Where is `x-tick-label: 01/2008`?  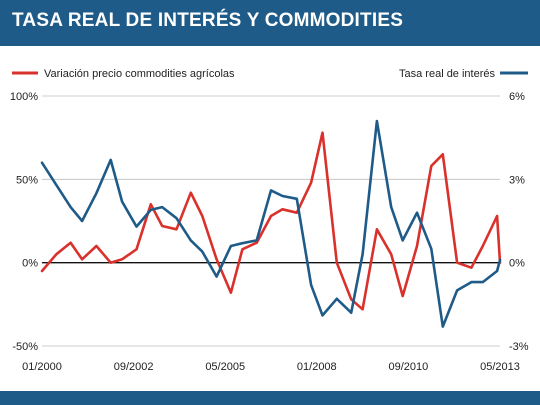 x-tick-label: 01/2008 is located at coordinates (317, 367).